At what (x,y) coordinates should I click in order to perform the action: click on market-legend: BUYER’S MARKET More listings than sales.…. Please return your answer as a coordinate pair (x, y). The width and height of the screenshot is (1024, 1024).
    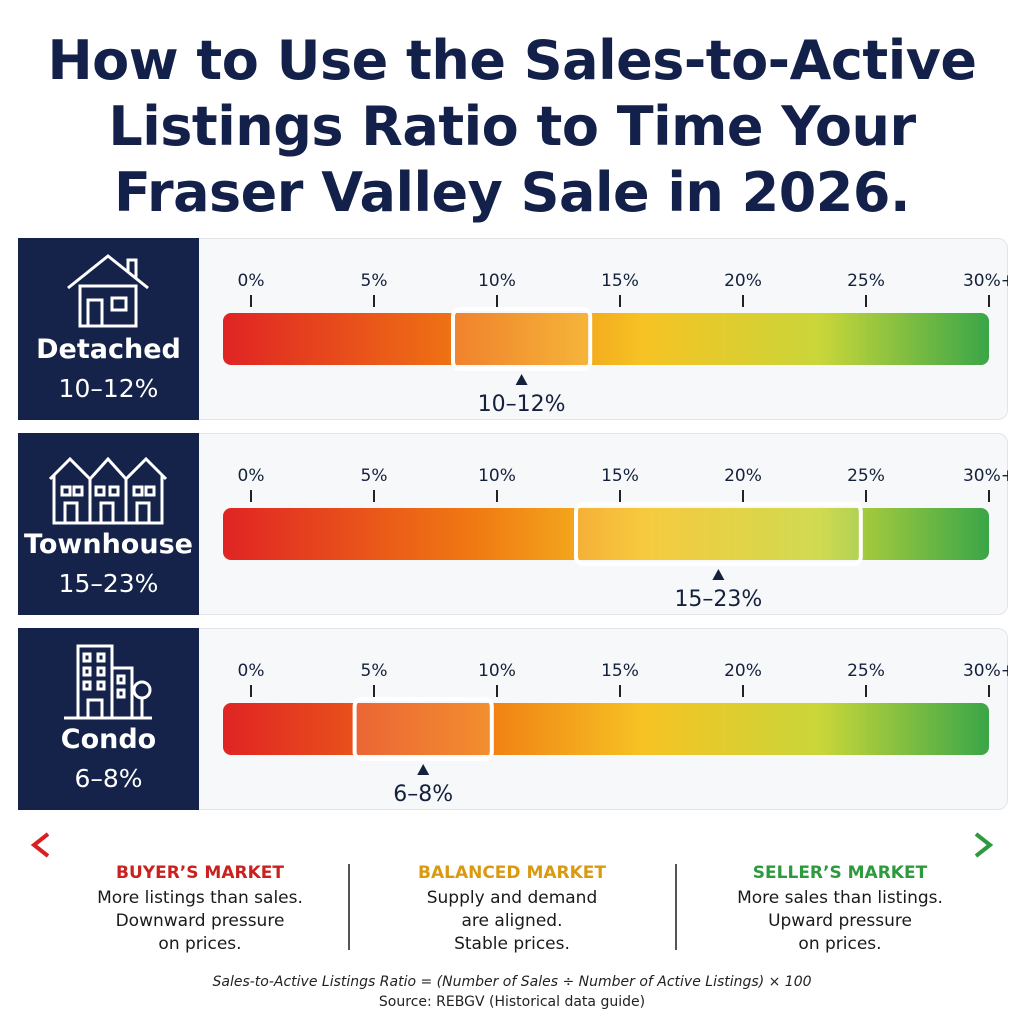
    Looking at the image, I should click on (512, 895).